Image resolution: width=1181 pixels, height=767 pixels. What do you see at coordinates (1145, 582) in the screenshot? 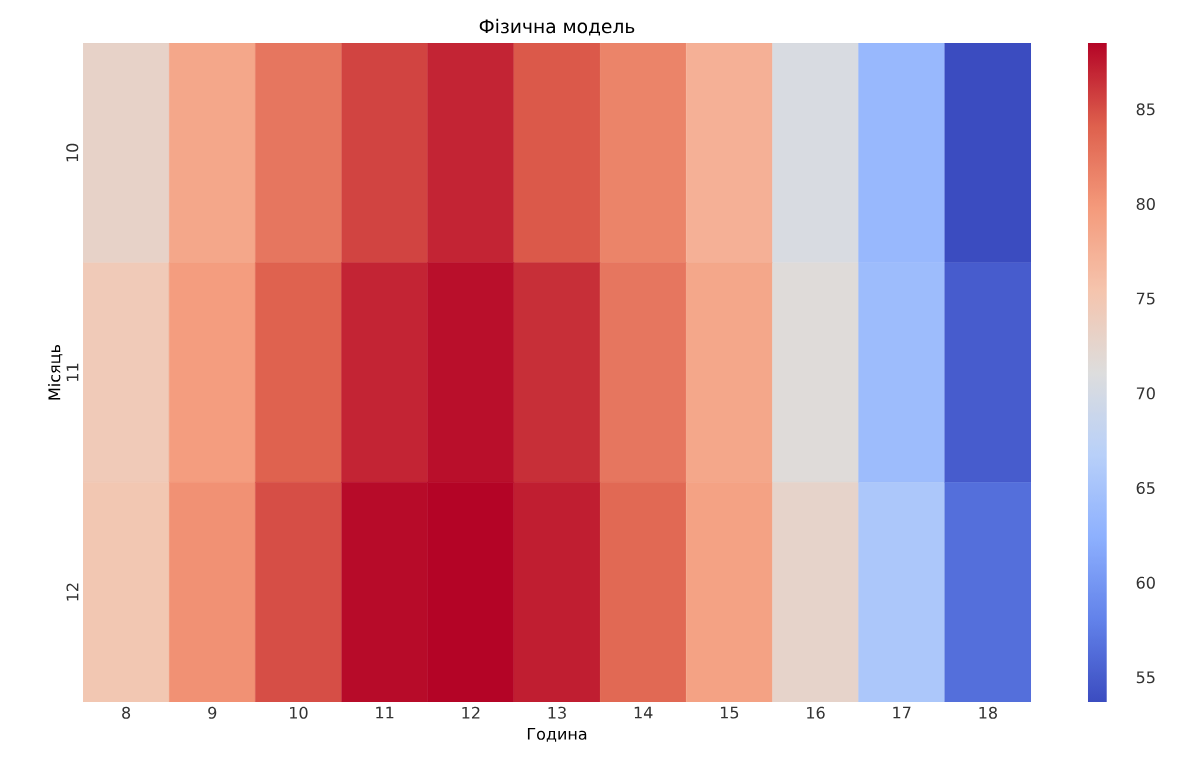
I see `color-bar-label: 60` at bounding box center [1145, 582].